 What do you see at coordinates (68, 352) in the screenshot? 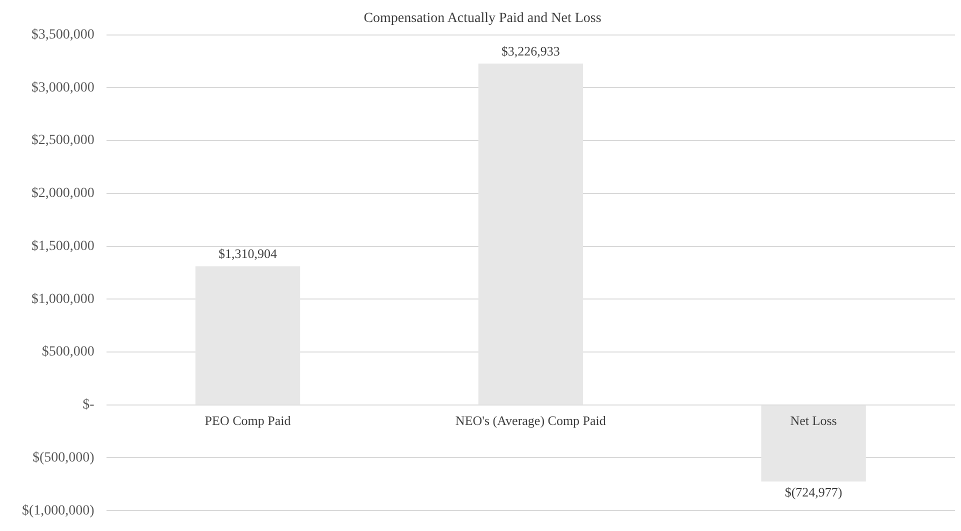
I see `y-tick-label: $500,000` at bounding box center [68, 352].